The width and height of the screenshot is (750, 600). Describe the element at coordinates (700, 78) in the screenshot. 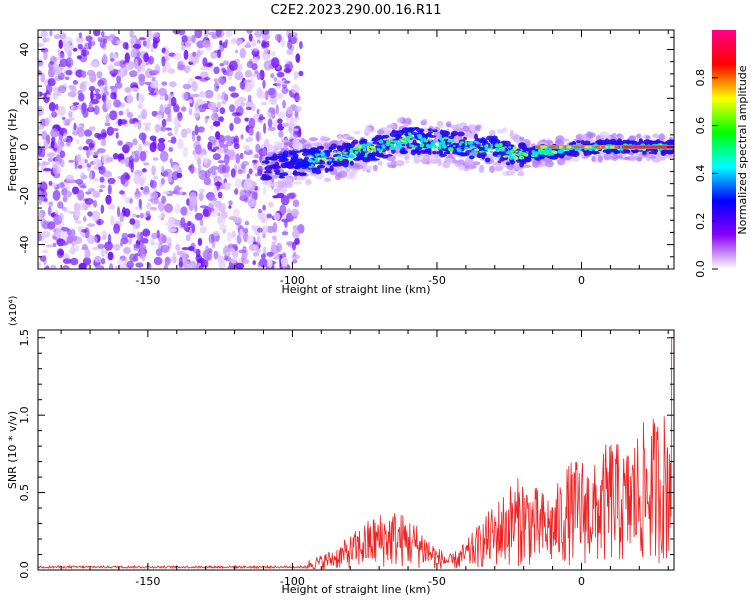

I see `colorbar-tick-label: 0.8` at that location.